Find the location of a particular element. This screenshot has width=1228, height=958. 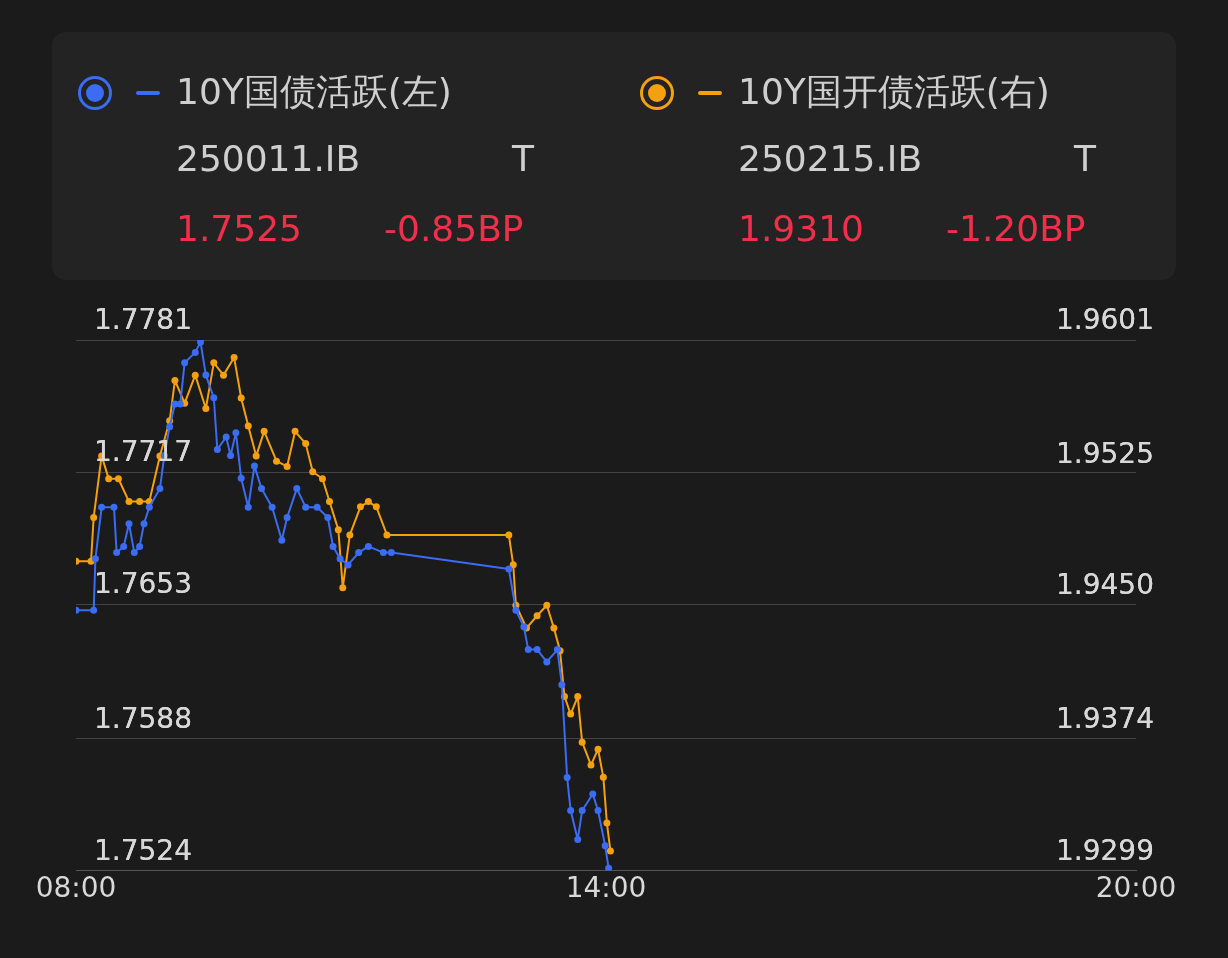

text: 1.9310 is located at coordinates (801, 228).